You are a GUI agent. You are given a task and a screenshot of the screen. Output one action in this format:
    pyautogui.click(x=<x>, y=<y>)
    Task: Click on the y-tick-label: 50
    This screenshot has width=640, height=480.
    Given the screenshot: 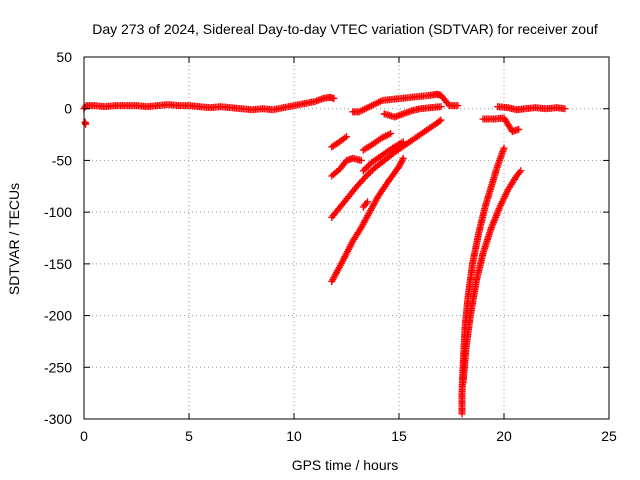 What is the action you would take?
    pyautogui.click(x=64, y=57)
    